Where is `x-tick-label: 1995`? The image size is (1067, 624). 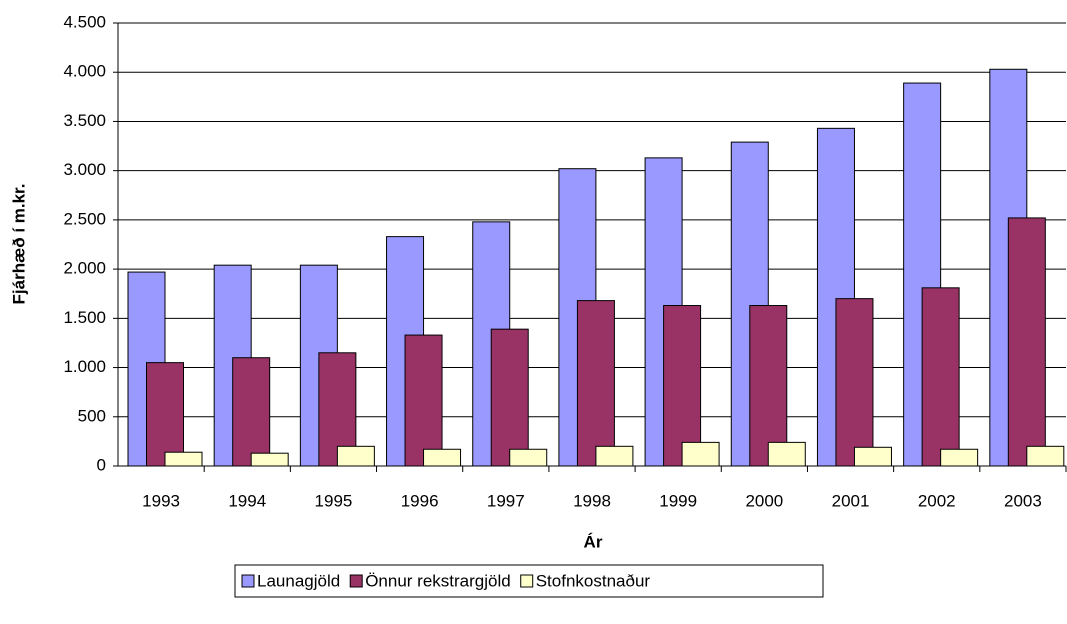 x-tick-label: 1995 is located at coordinates (334, 500).